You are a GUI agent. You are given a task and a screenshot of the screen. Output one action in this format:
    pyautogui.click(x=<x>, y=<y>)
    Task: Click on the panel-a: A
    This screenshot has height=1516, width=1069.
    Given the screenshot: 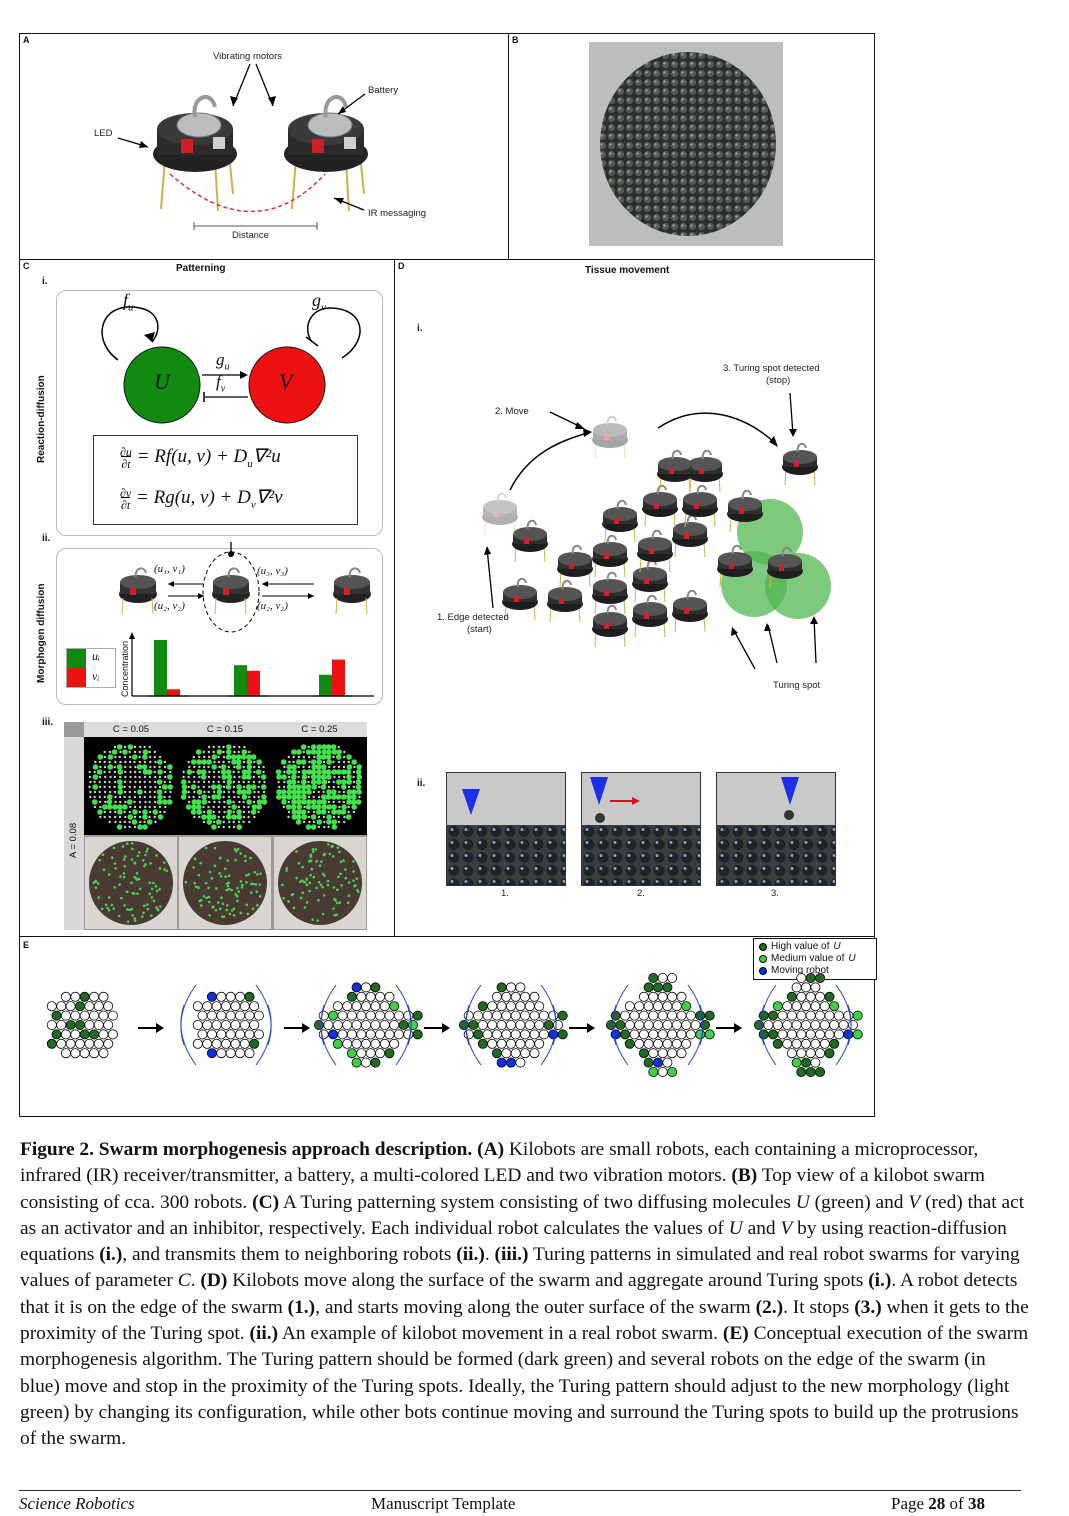 What is the action you would take?
    pyautogui.click(x=264, y=146)
    